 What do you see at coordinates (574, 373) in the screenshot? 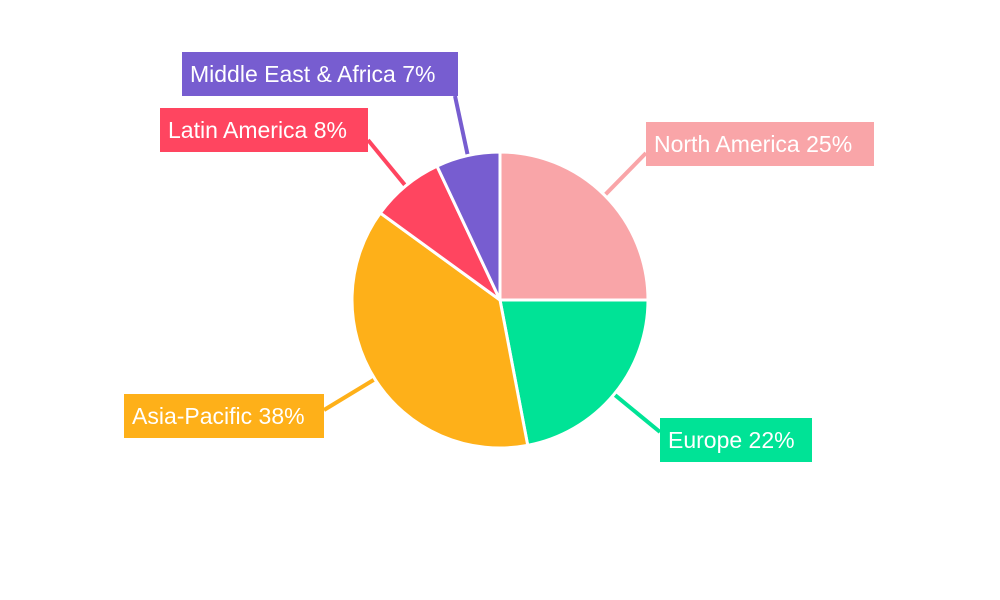
I see `pie-slice-europe` at bounding box center [574, 373].